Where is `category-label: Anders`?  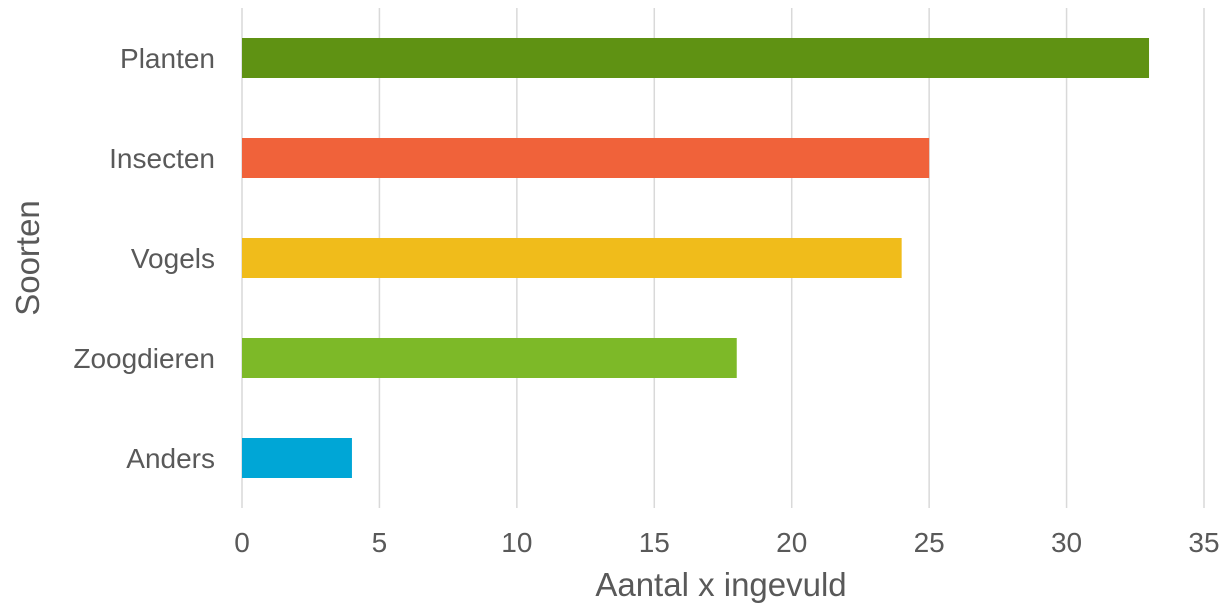
category-label: Anders is located at coordinates (170, 458).